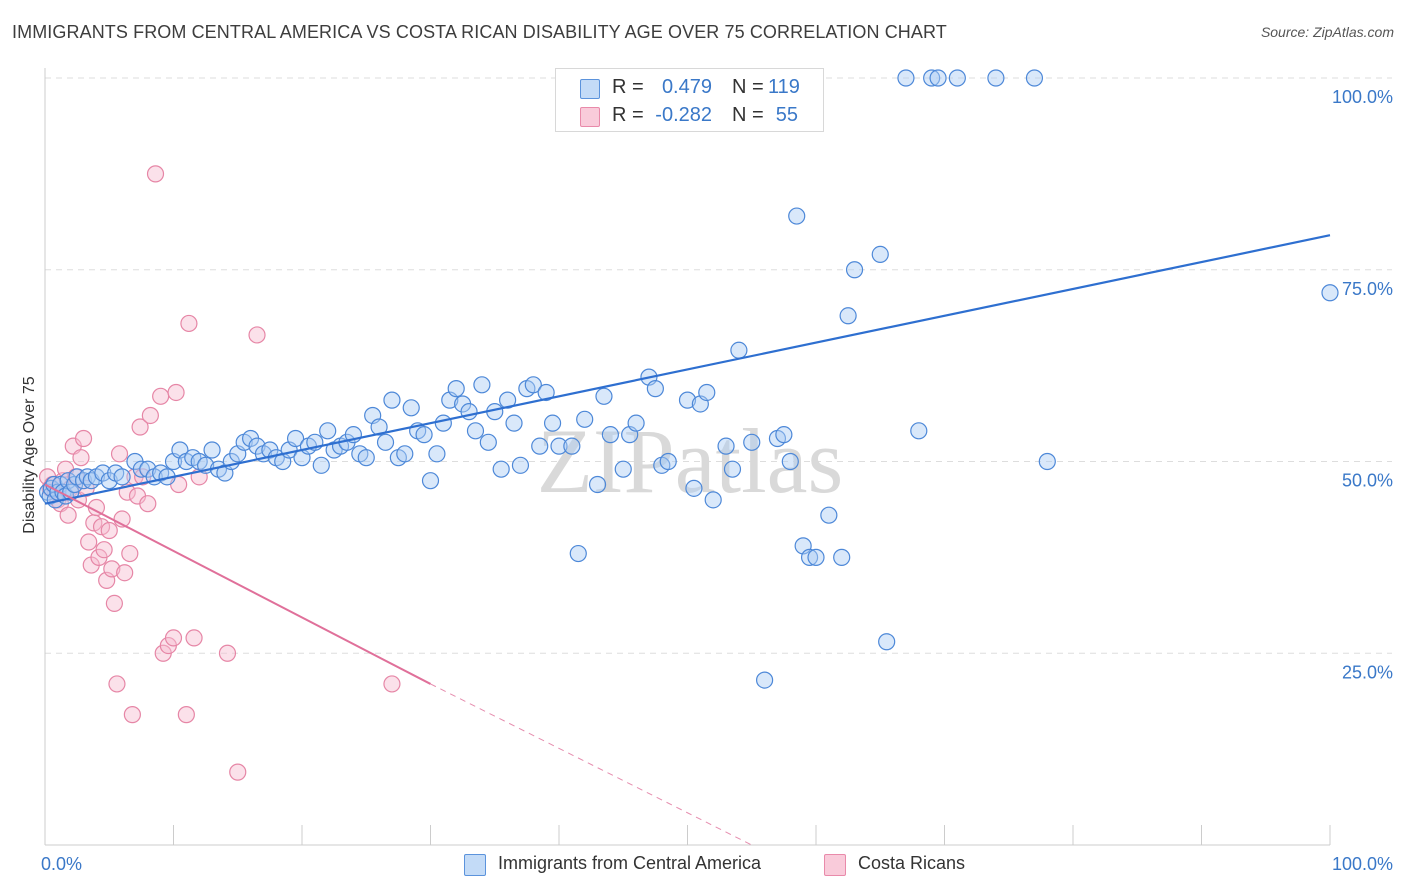 The height and width of the screenshot is (892, 1406). I want to click on y-tick-label: 75.0%, so click(1367, 289).